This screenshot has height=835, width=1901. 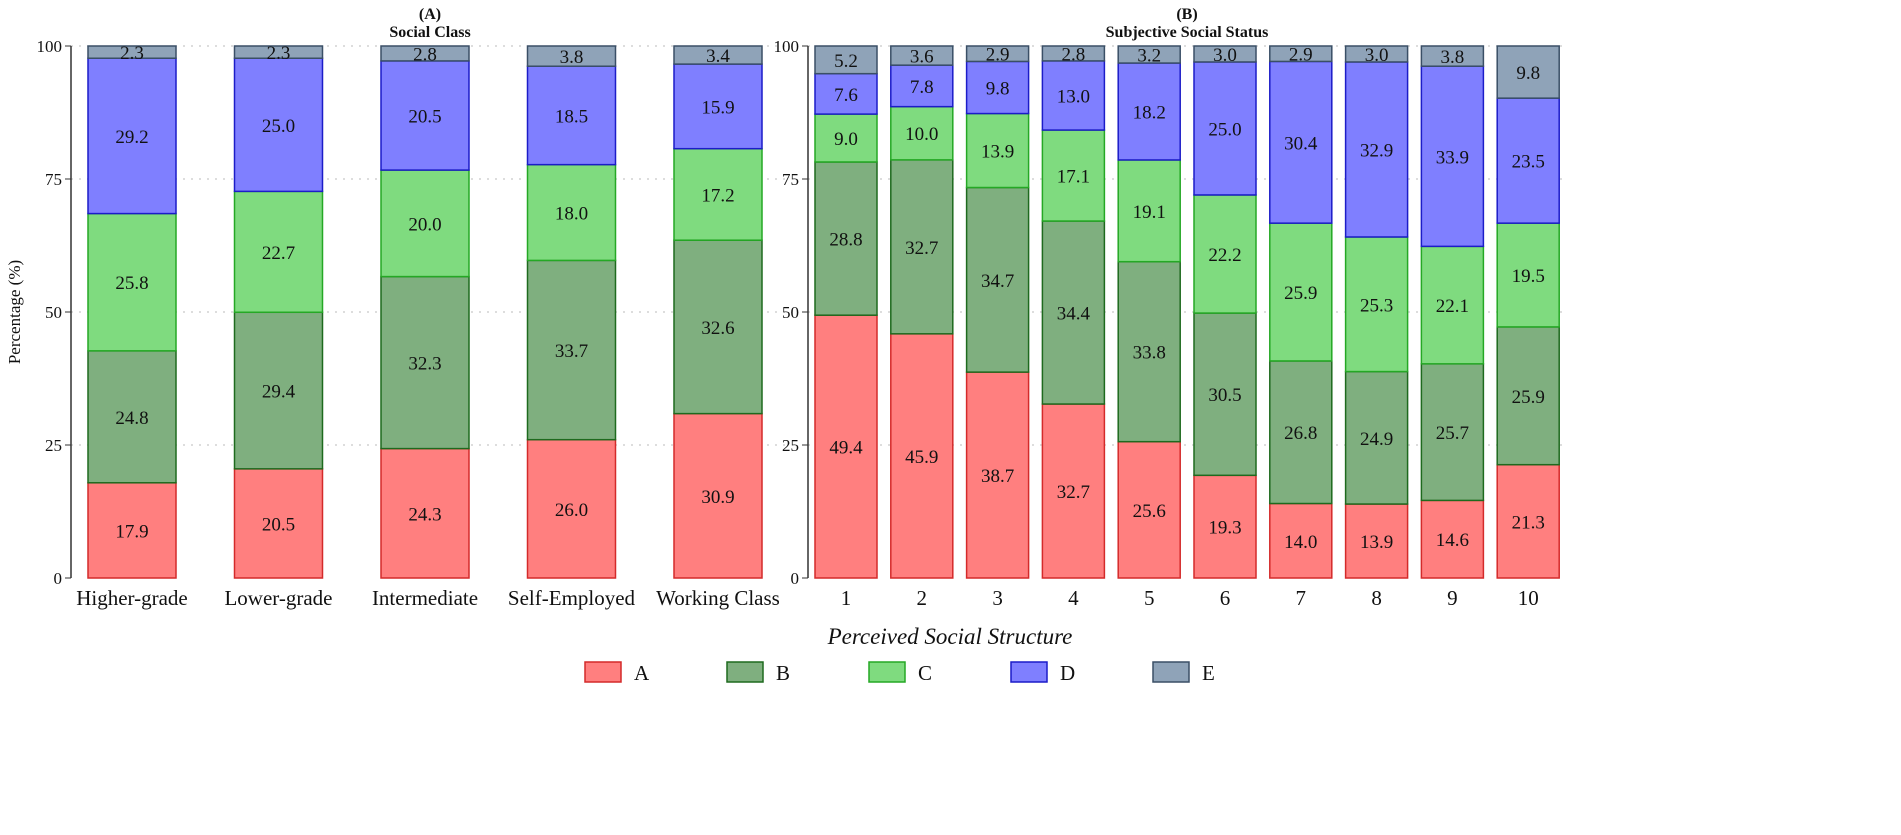 I want to click on data-label: 32.9, so click(x=1376, y=150).